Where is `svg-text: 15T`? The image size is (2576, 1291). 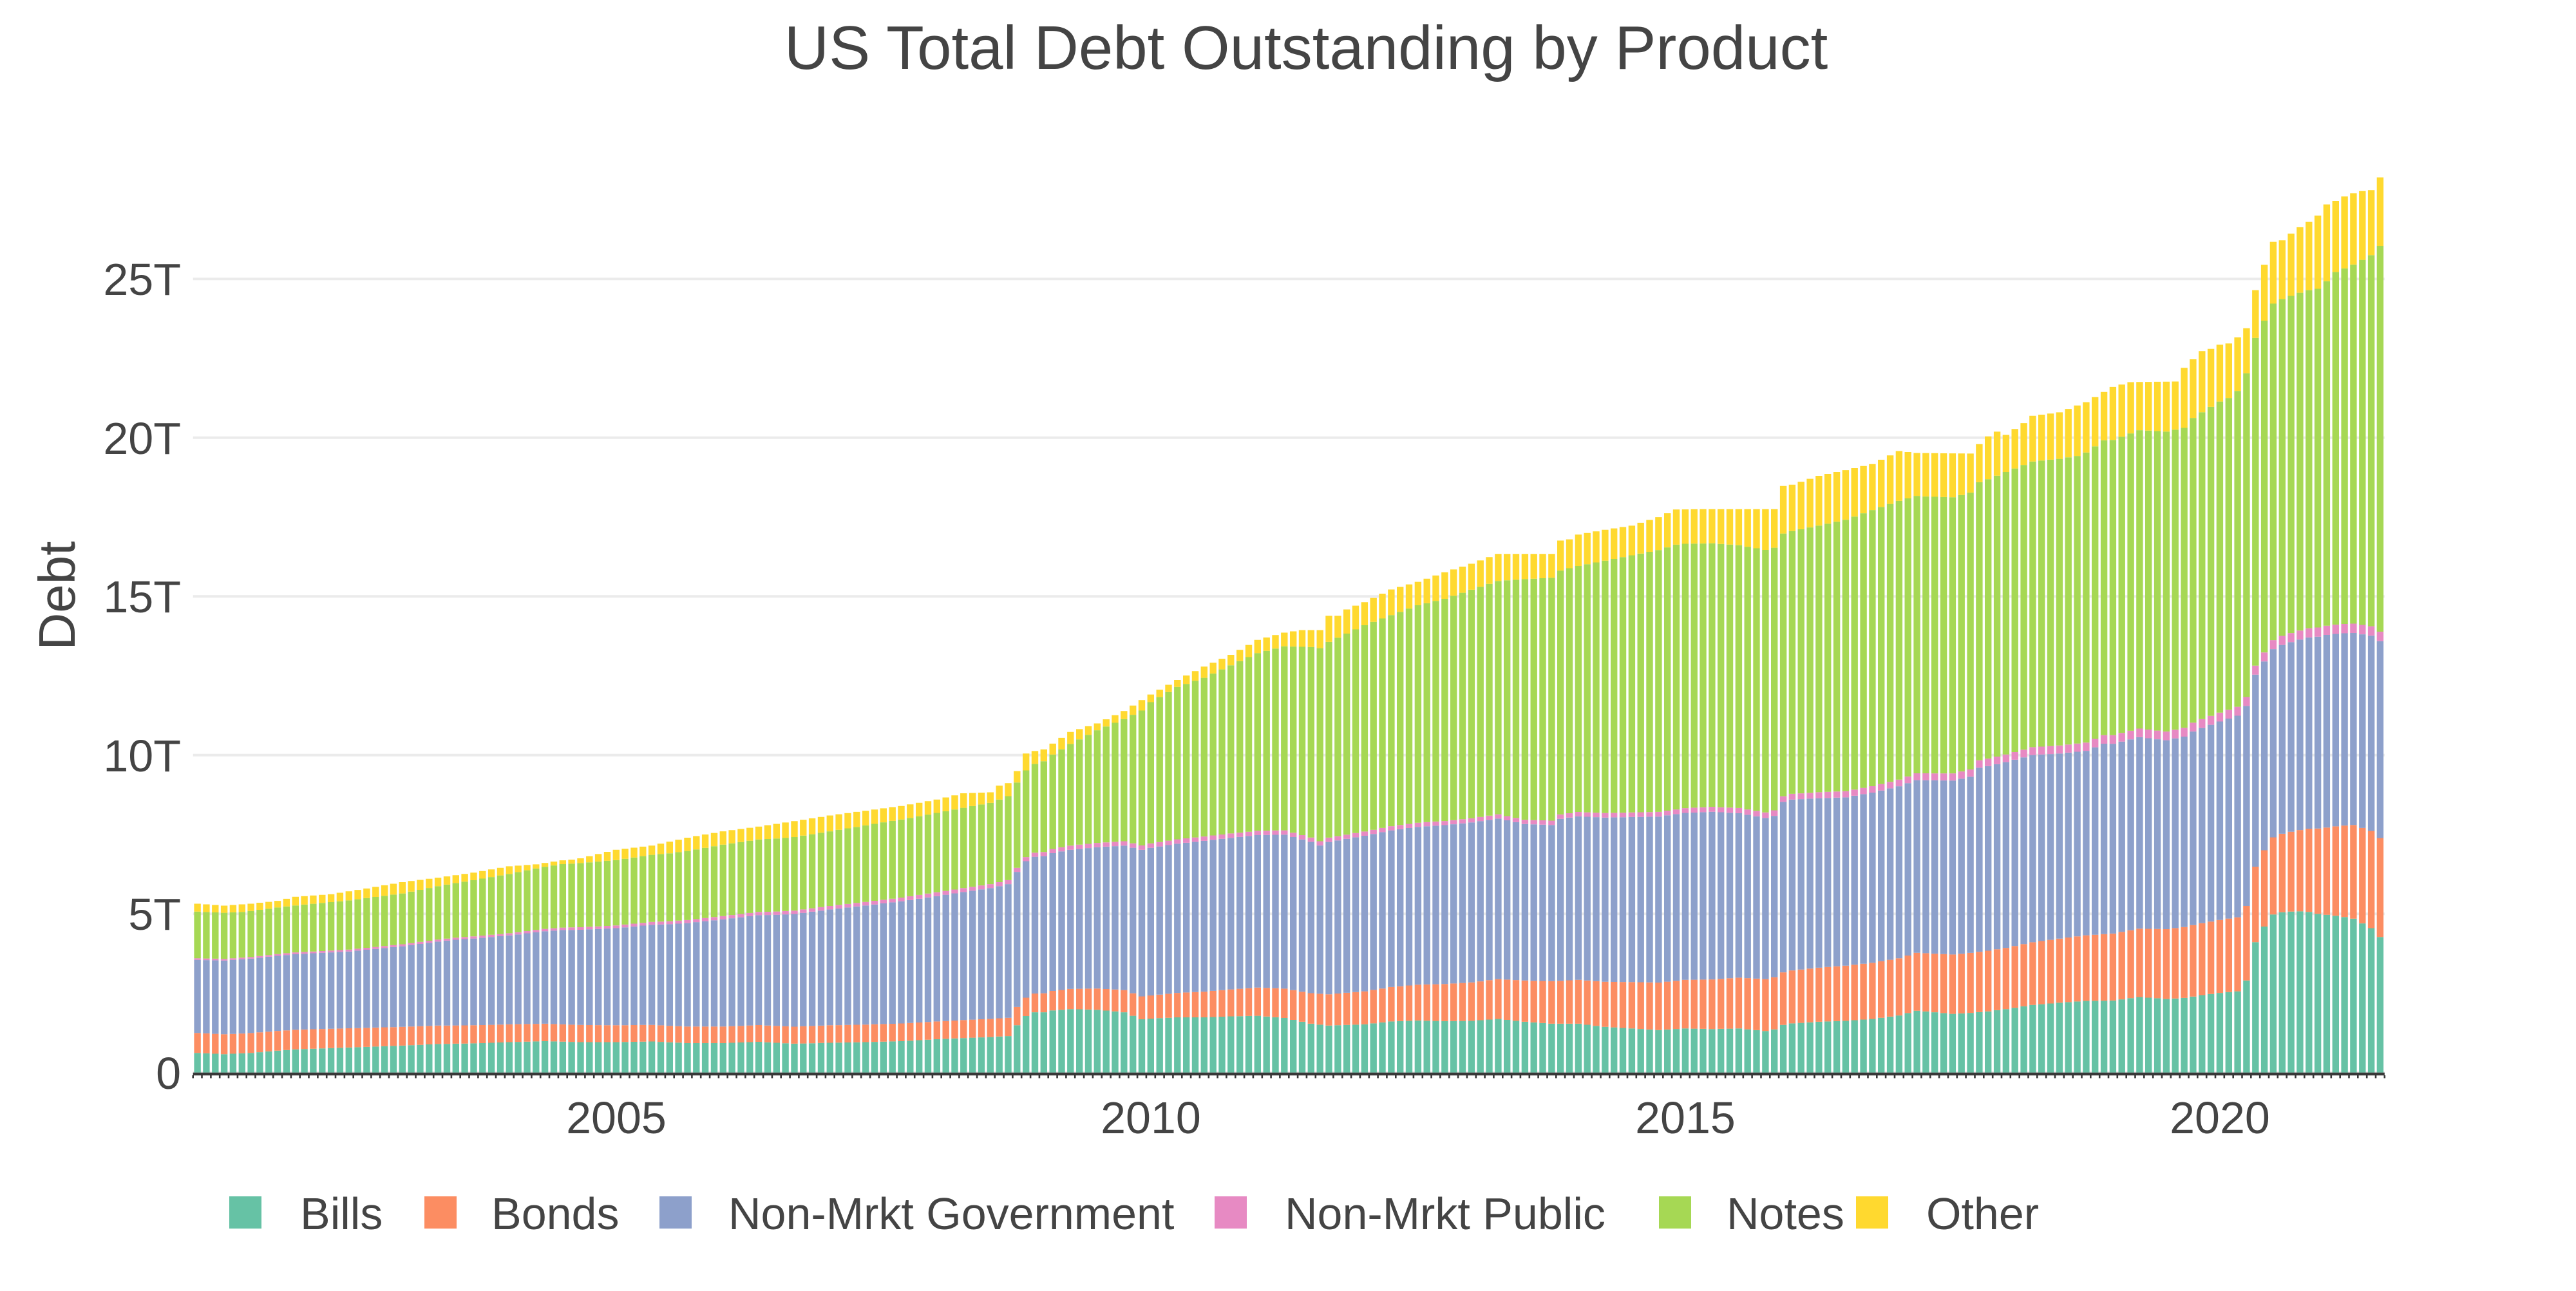 svg-text: 15T is located at coordinates (142, 597).